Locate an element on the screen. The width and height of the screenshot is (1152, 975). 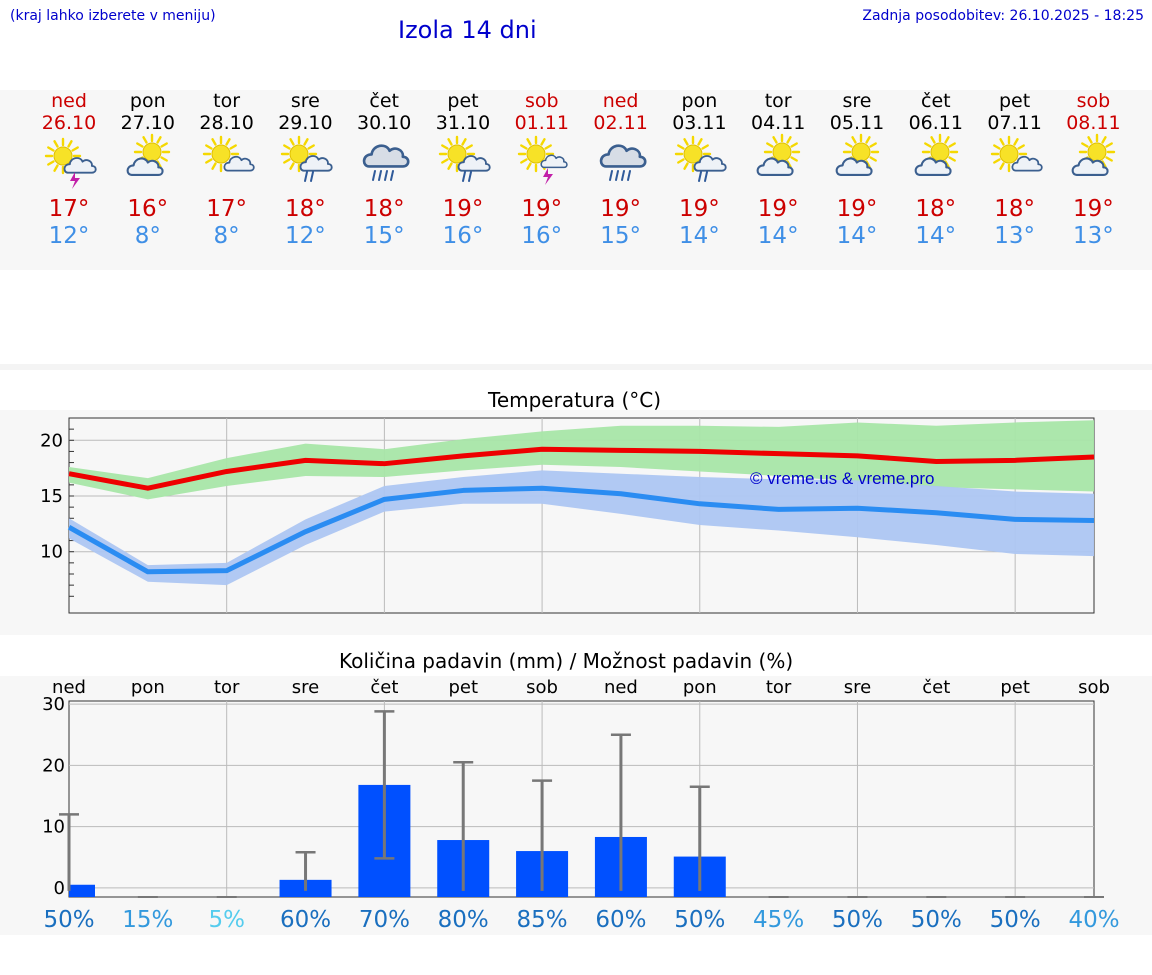
day-date: 02.11 is located at coordinates (620, 123).